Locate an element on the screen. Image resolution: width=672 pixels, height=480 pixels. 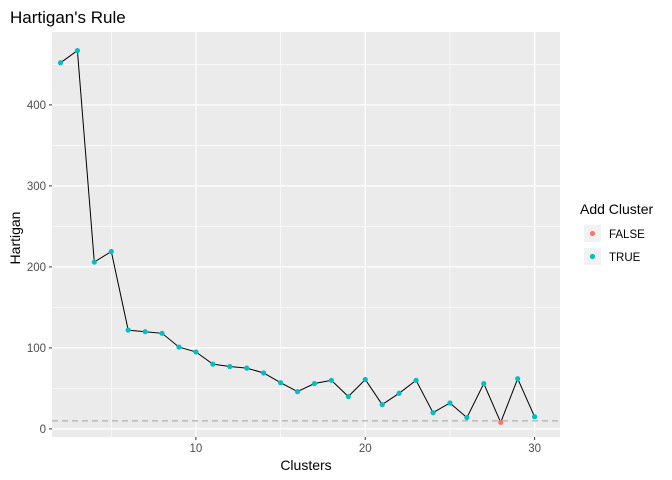
legend-label: FALSE is located at coordinates (627, 235).